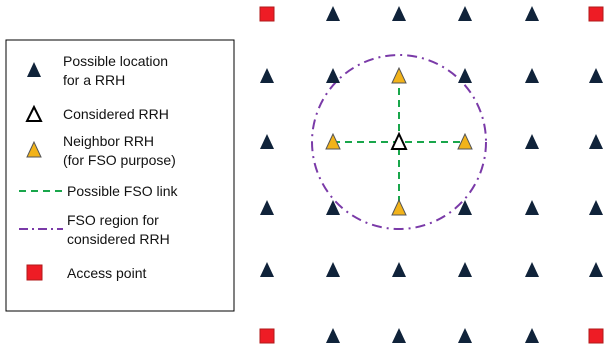 The height and width of the screenshot is (356, 606). I want to click on legend-access-point-icon, so click(34, 272).